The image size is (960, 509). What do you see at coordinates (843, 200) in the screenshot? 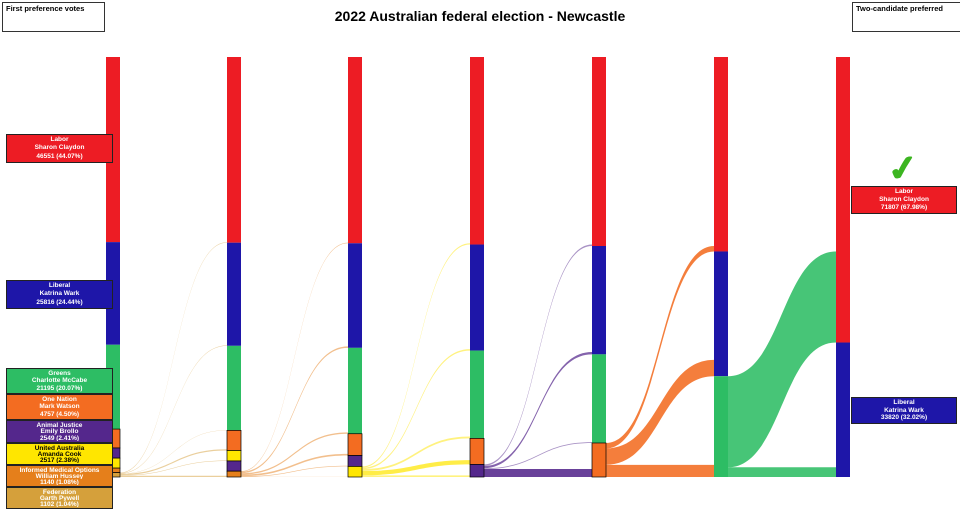
I see `bar-round7-labor` at bounding box center [843, 200].